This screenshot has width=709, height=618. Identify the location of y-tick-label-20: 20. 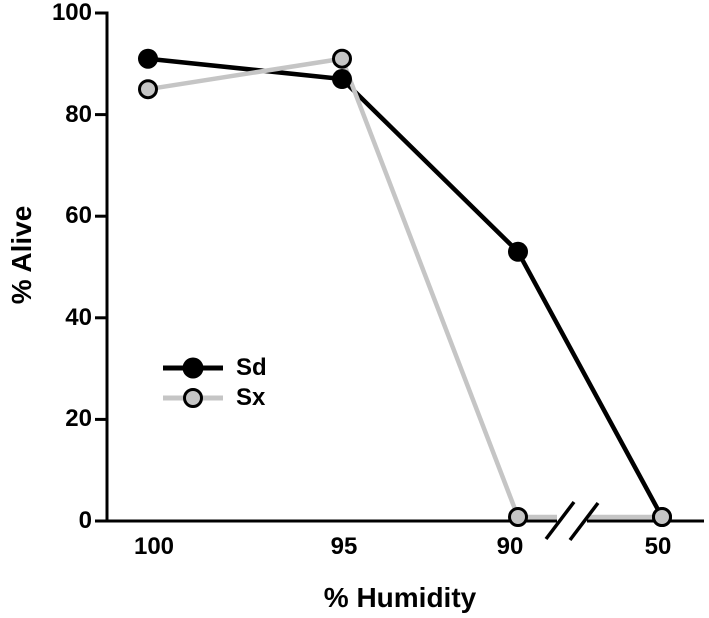
(78, 418).